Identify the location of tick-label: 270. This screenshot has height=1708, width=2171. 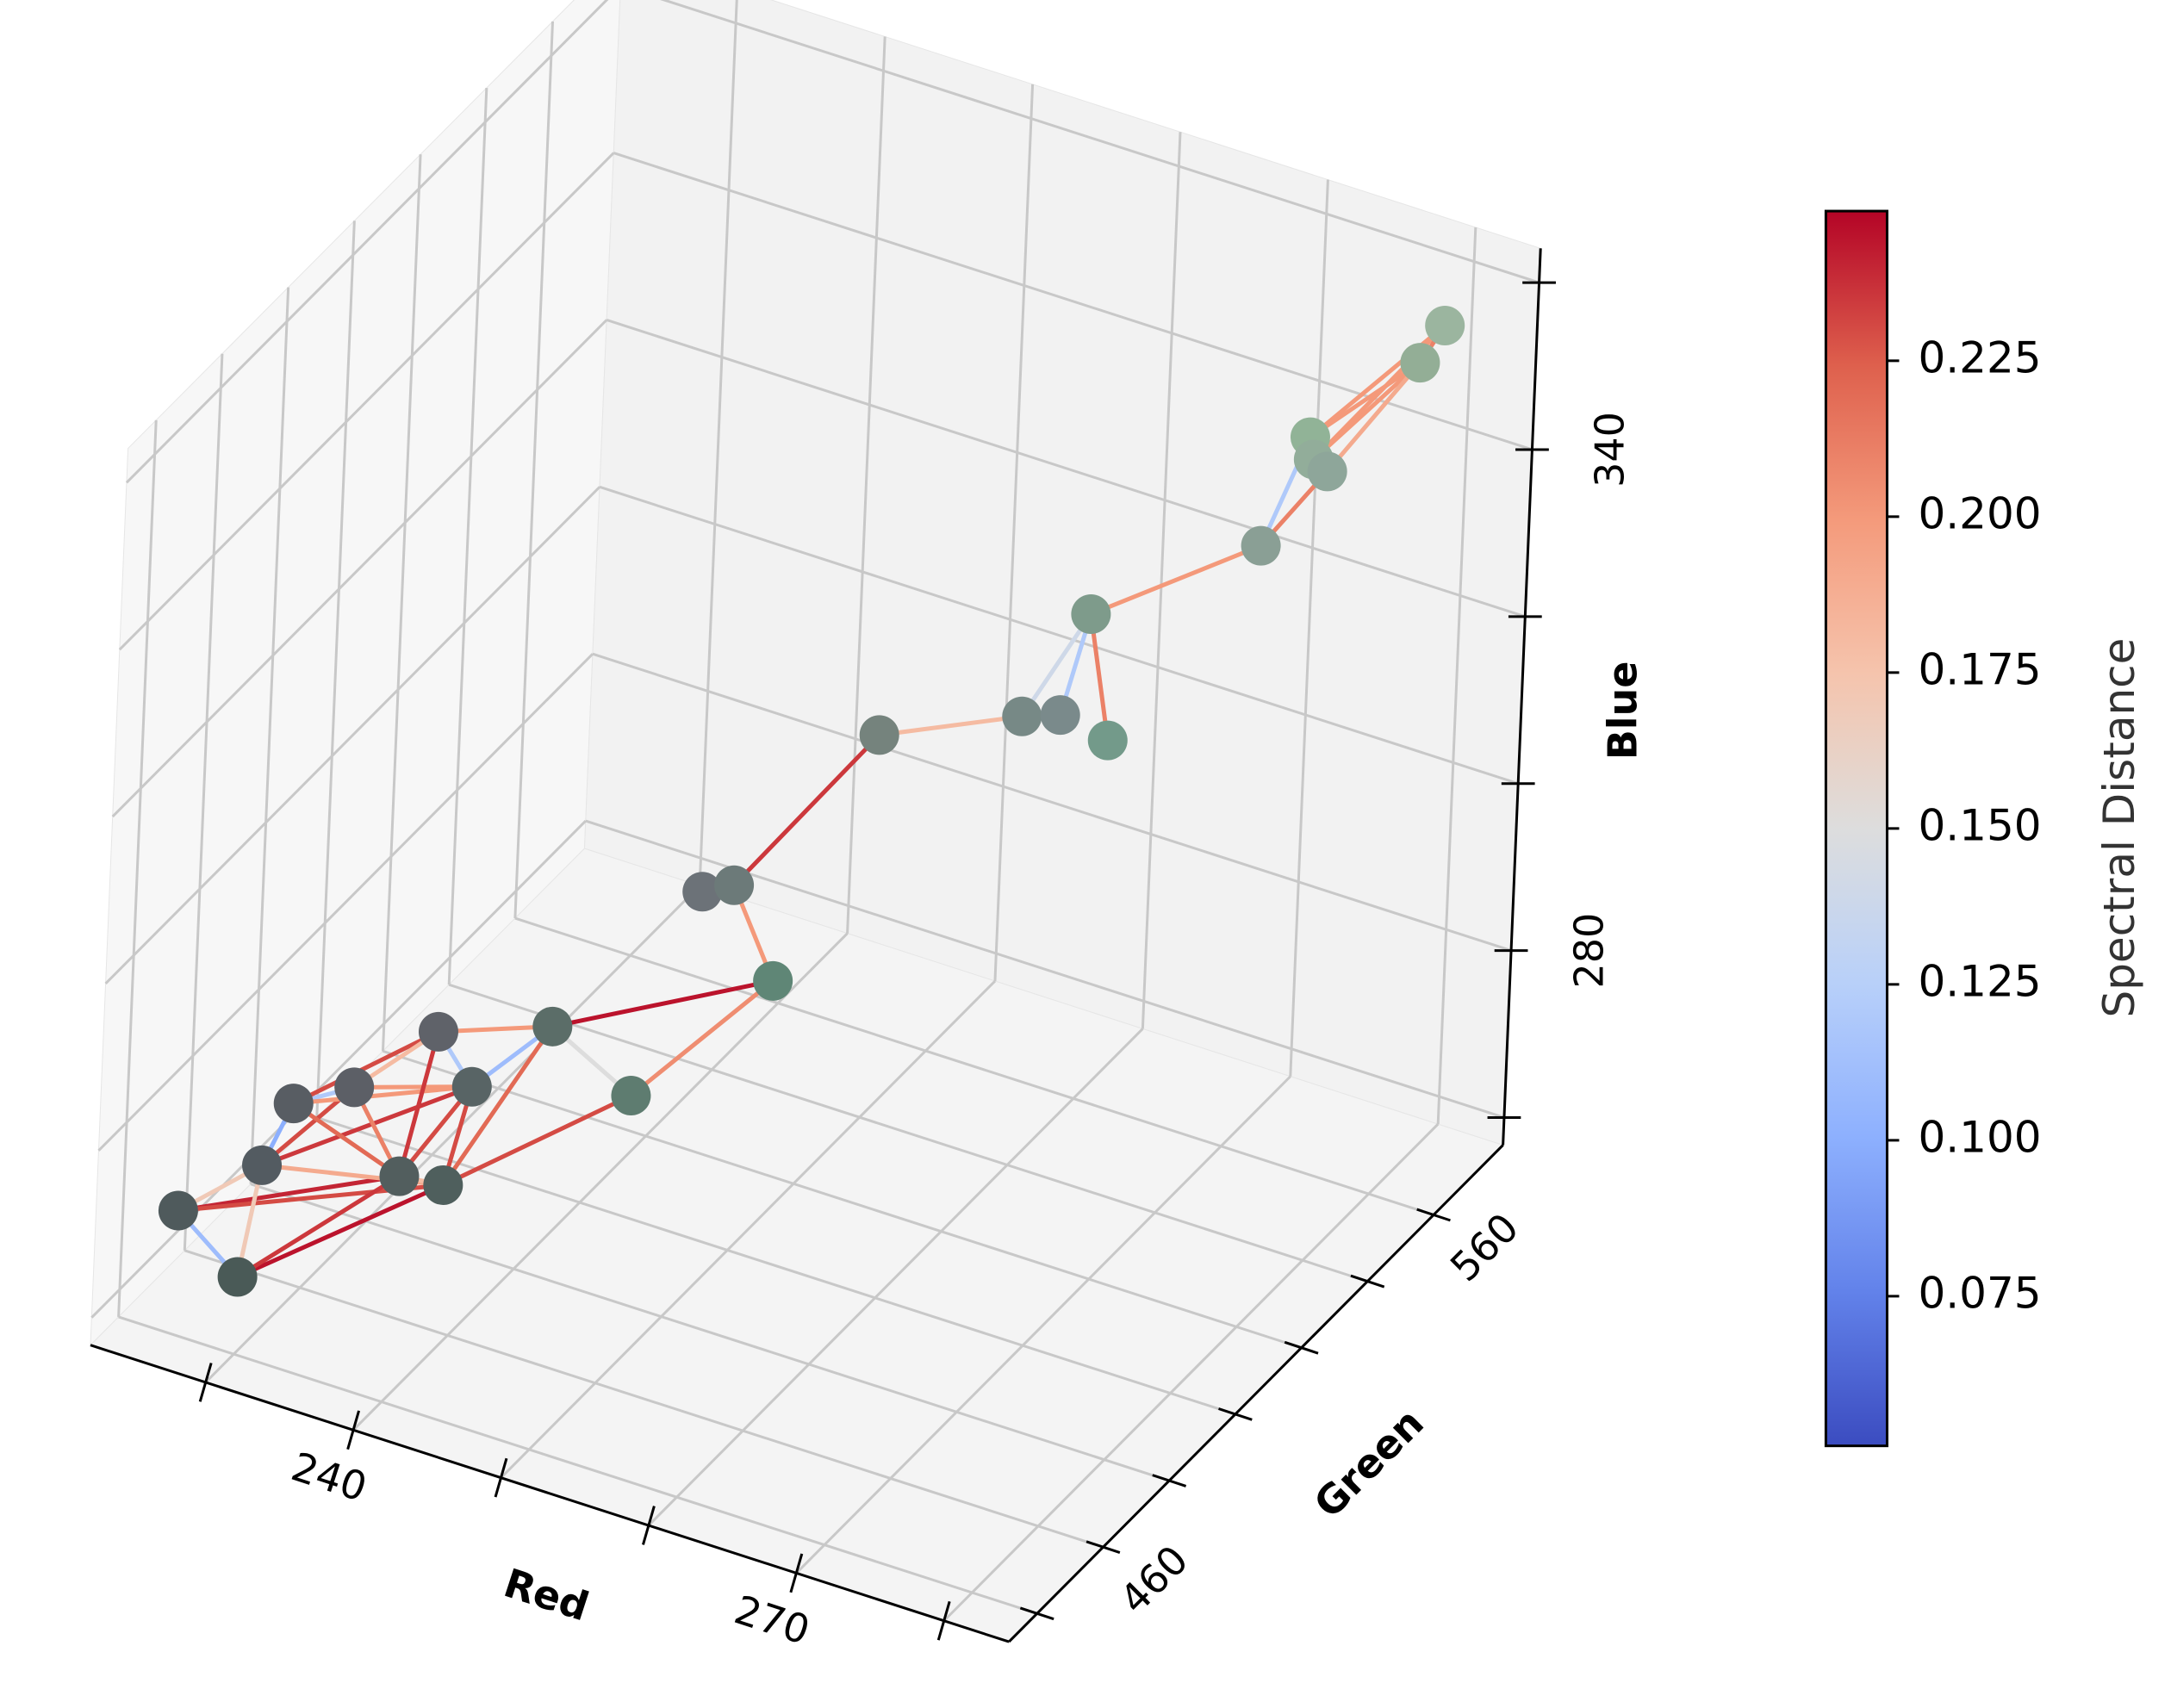
(772, 1619).